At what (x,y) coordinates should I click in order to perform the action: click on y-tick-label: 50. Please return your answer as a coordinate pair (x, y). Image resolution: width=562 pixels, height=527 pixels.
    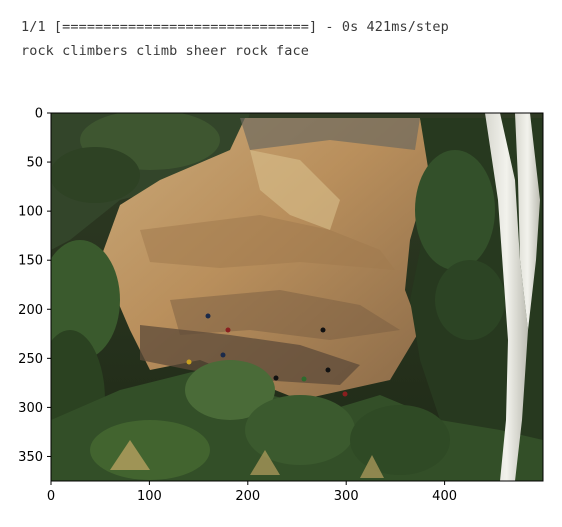
    Looking at the image, I should click on (34, 163).